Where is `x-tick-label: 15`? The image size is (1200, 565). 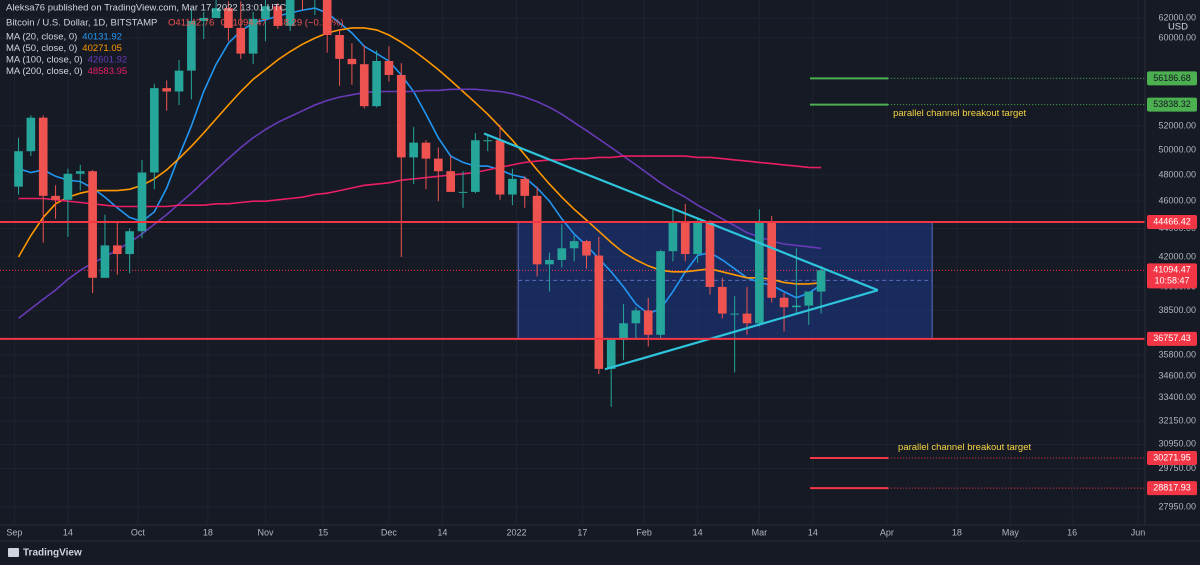 x-tick-label: 15 is located at coordinates (323, 532).